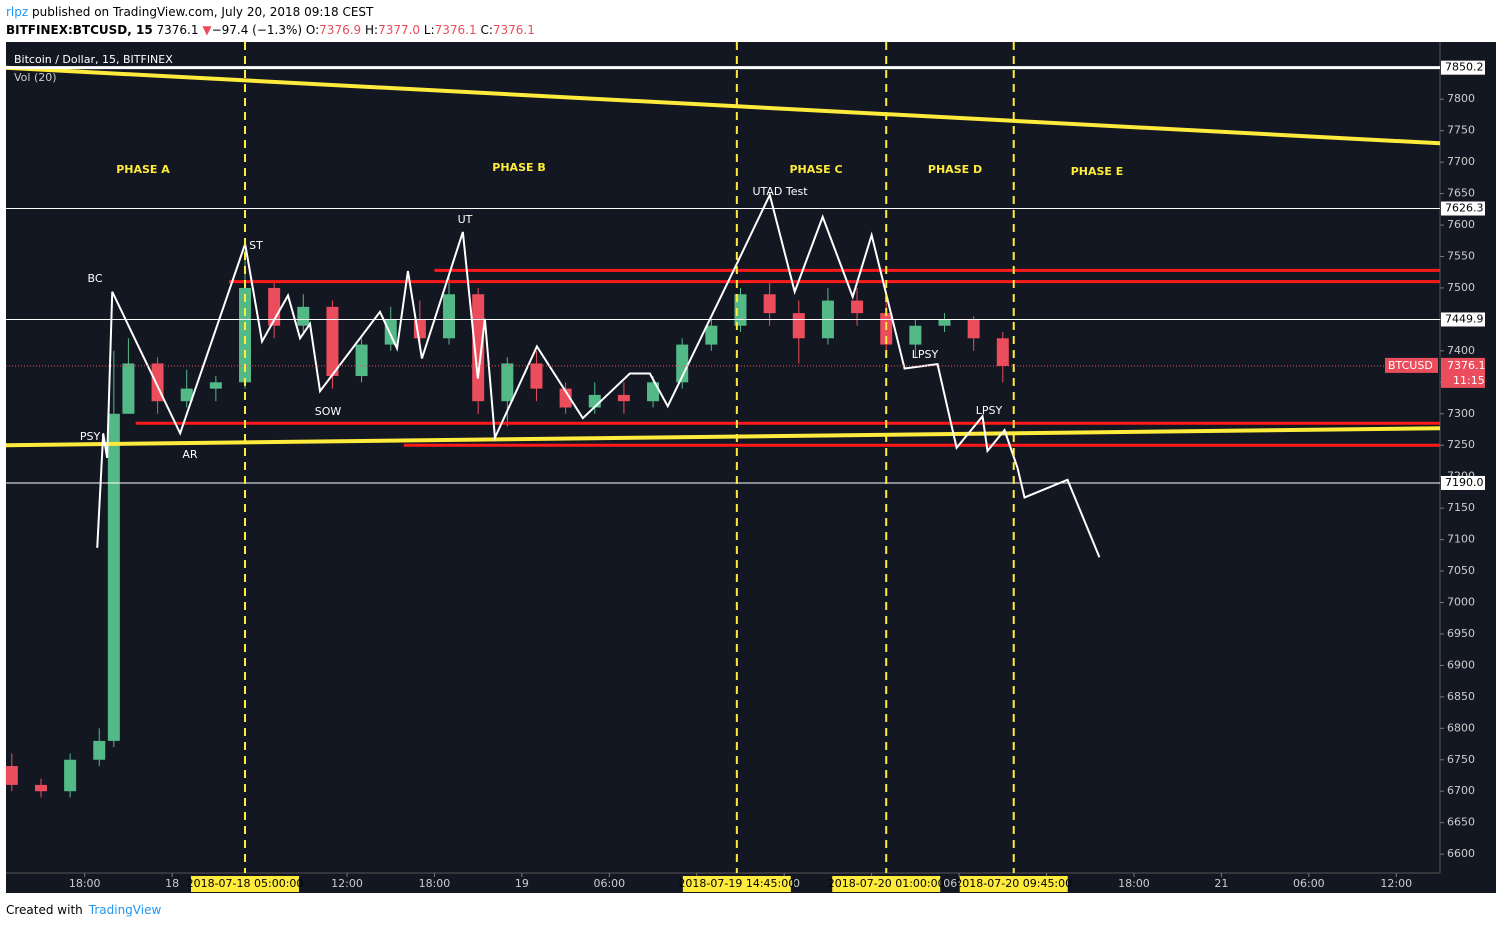  I want to click on y-tick-label: 6600, so click(1461, 853).